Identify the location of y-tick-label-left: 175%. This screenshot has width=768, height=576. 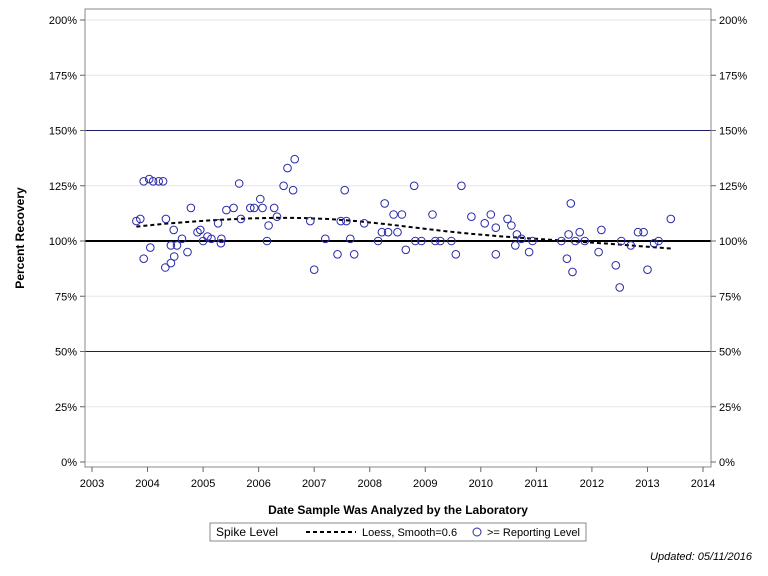
(63, 76).